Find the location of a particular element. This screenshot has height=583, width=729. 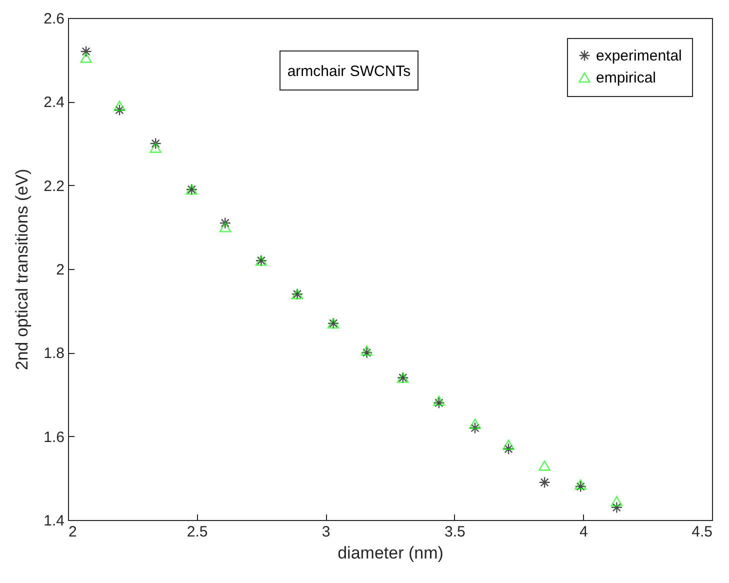

annotation: armchair SWCNTs is located at coordinates (349, 71).